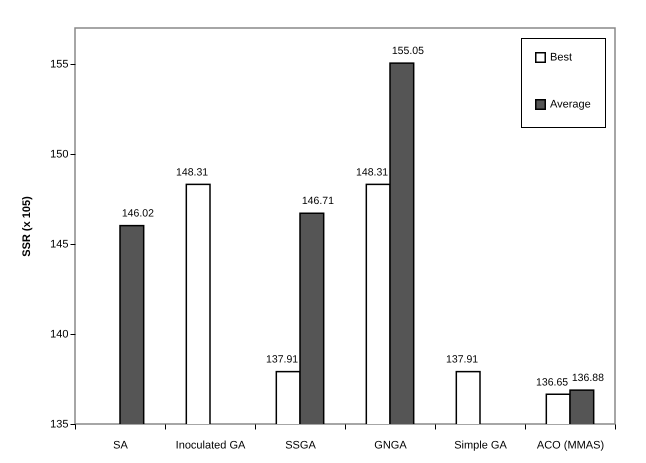 Image resolution: width=646 pixels, height=463 pixels. What do you see at coordinates (588, 378) in the screenshot?
I see `data-label: 136.88` at bounding box center [588, 378].